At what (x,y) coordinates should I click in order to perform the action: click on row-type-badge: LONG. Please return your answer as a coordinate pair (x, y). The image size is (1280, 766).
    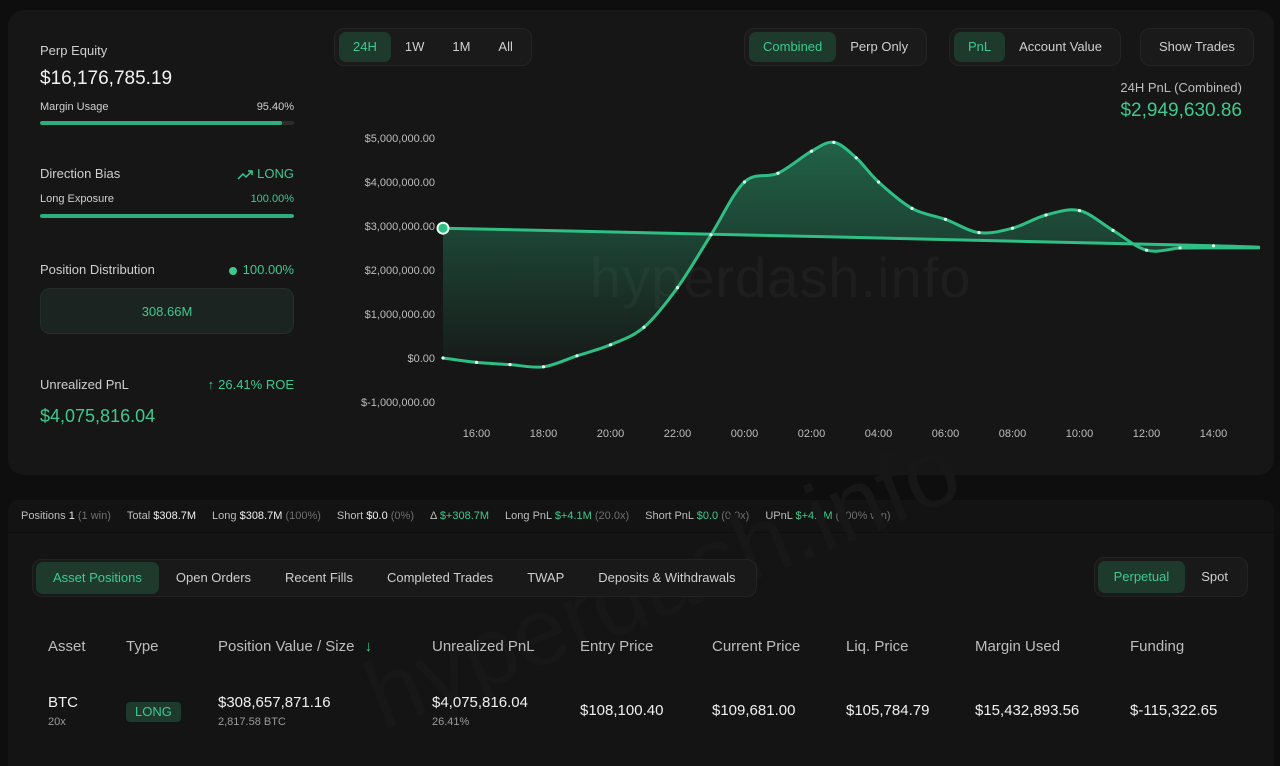
    Looking at the image, I should click on (153, 712).